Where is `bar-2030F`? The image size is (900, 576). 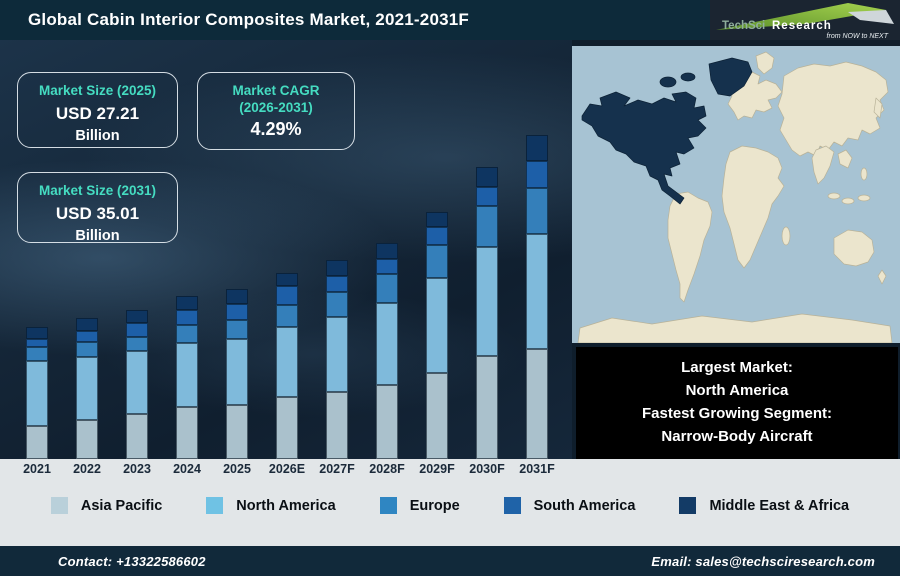
bar-2030F is located at coordinates (487, 313).